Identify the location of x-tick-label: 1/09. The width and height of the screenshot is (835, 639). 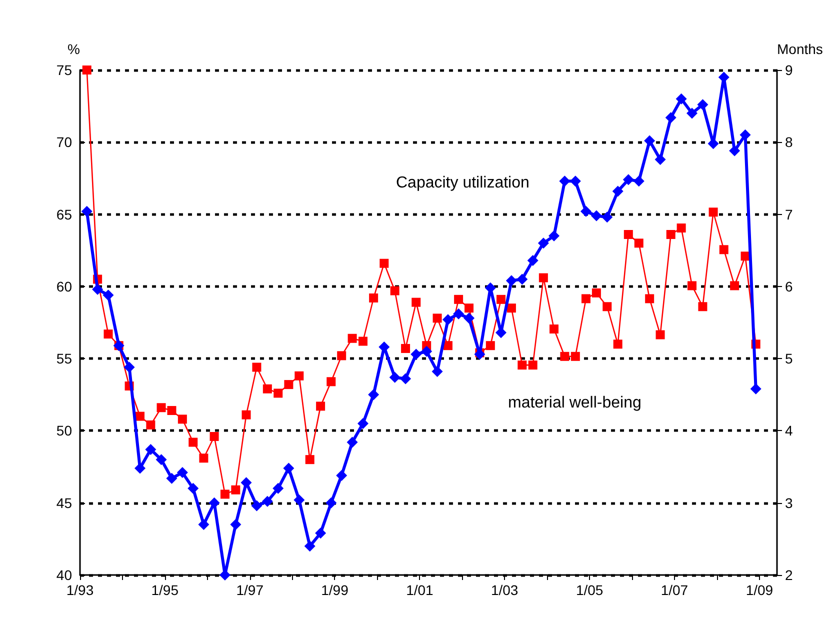
(760, 590).